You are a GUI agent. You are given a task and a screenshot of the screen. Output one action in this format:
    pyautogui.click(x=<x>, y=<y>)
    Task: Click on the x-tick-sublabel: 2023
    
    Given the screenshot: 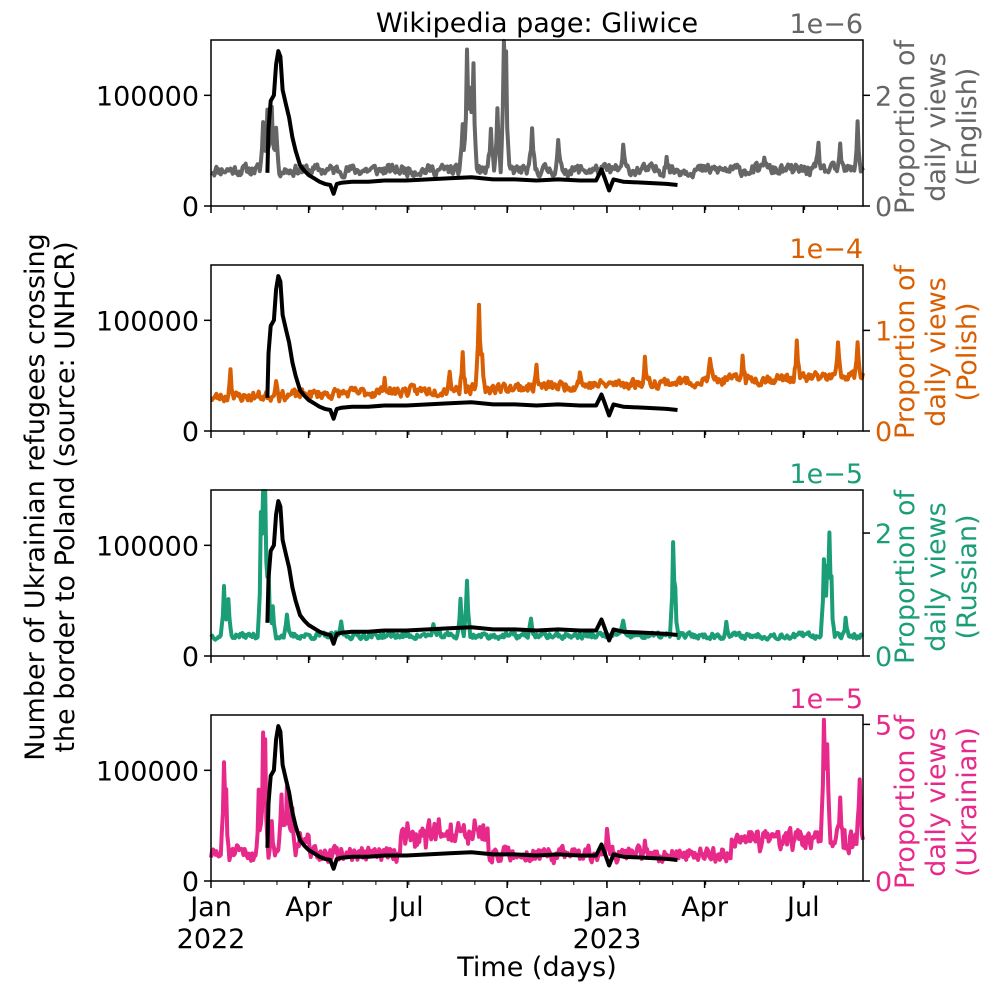 What is the action you would take?
    pyautogui.click(x=607, y=939)
    